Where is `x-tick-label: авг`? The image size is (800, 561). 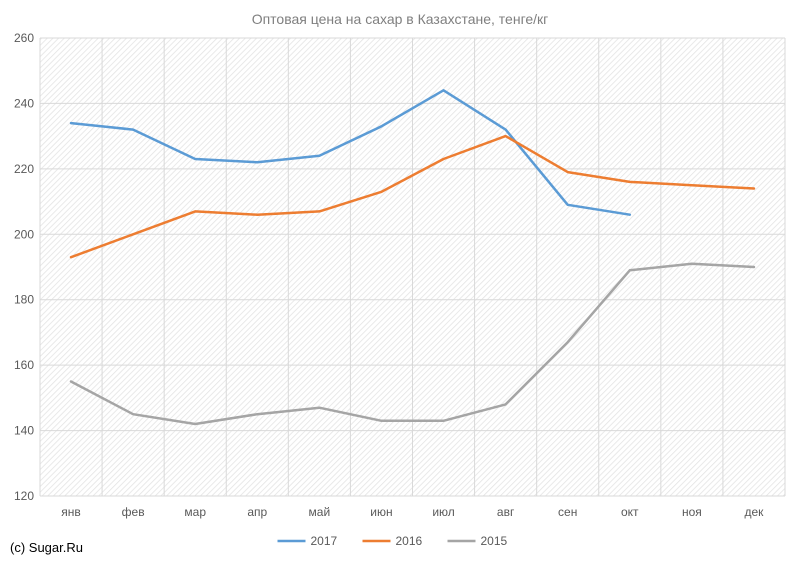 x-tick-label: авг is located at coordinates (506, 512).